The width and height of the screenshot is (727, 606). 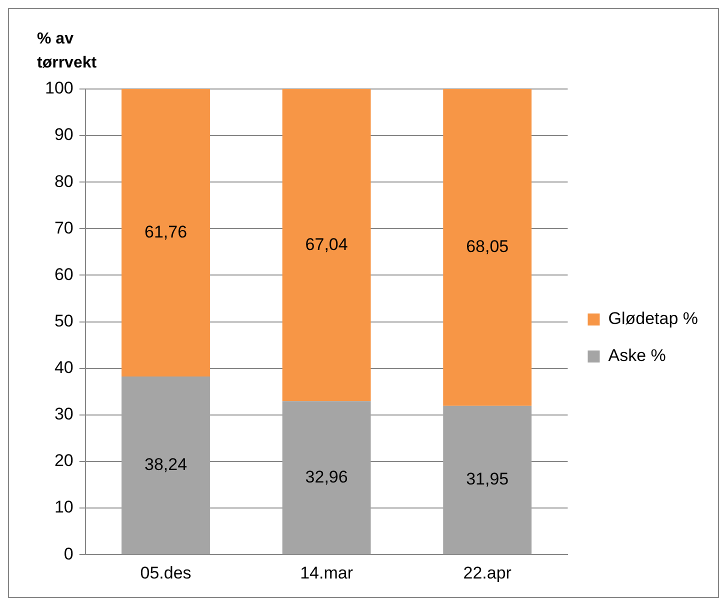 I want to click on x-tick-label: 22.apr, so click(x=487, y=572).